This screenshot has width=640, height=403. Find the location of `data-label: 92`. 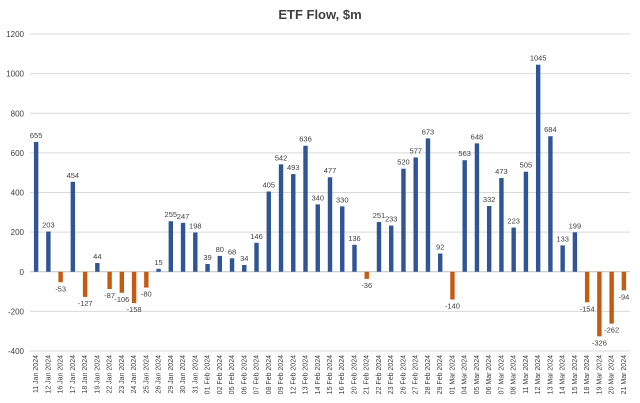

data-label: 92 is located at coordinates (440, 247).